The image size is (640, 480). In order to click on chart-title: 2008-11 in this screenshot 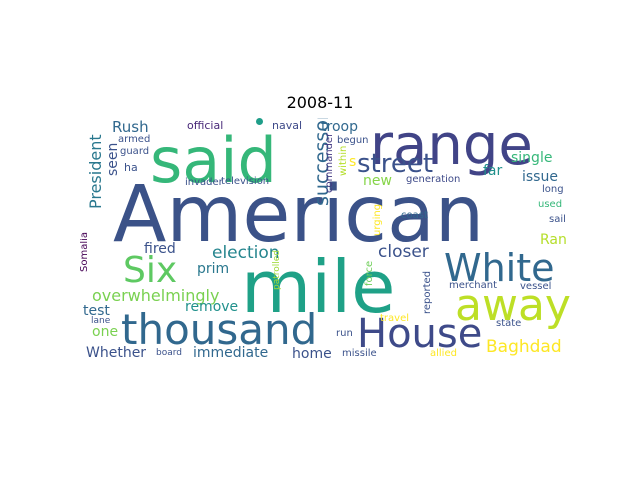, I will do `click(320, 102)`.